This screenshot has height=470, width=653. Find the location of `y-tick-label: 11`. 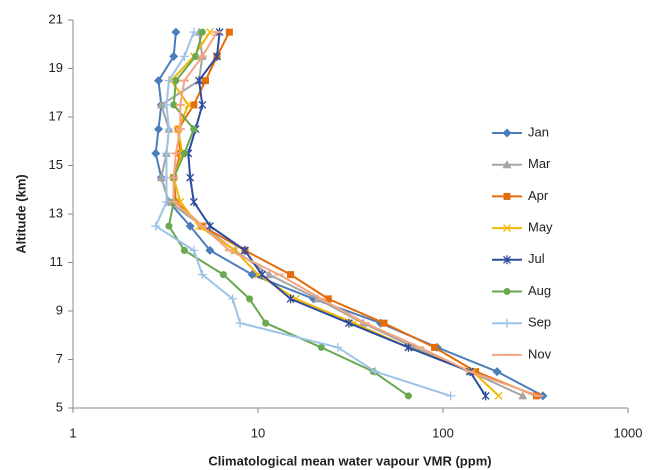

y-tick-label: 11 is located at coordinates (57, 261).